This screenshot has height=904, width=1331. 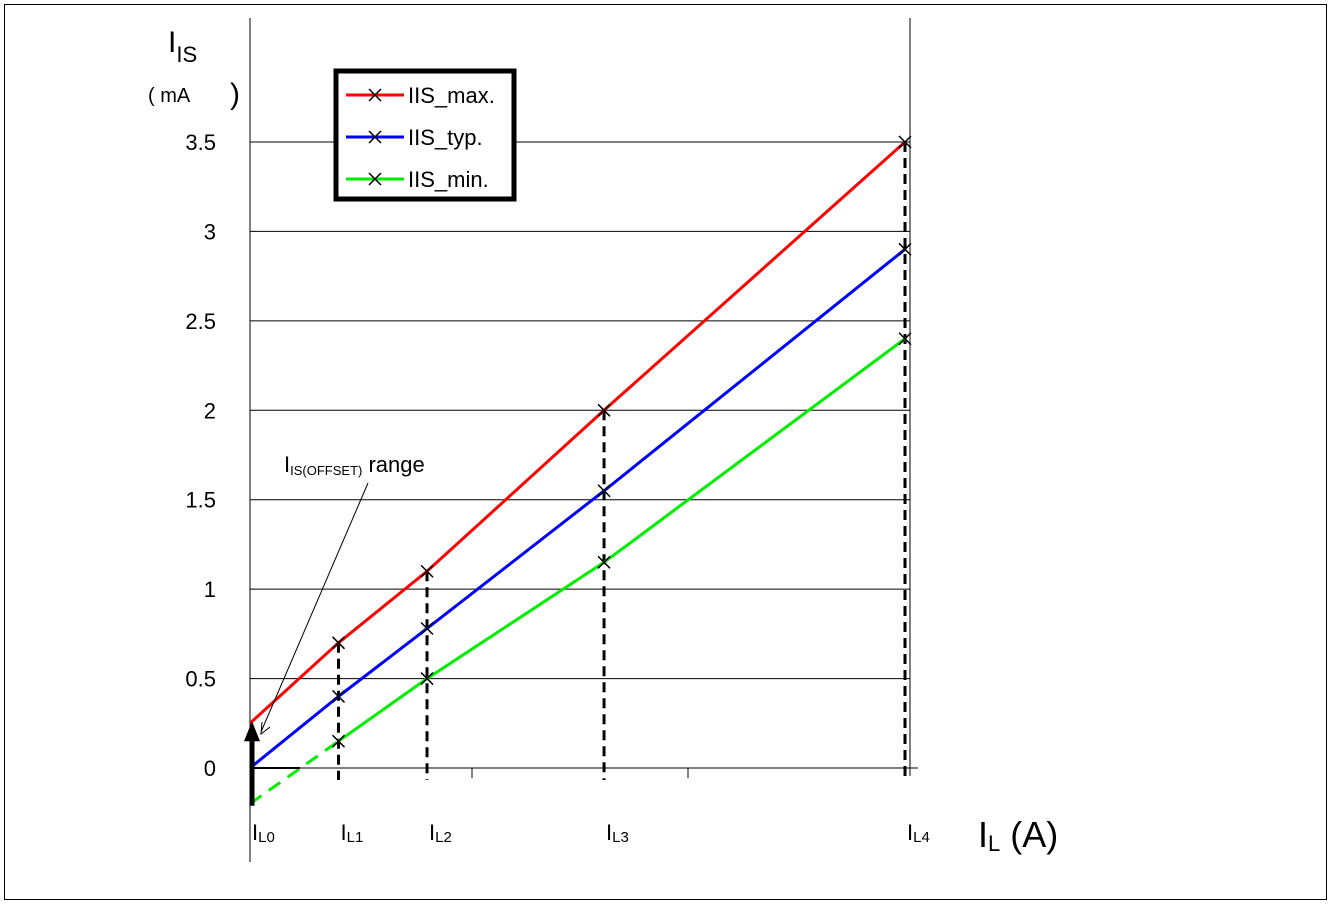 I want to click on offset-range-arrow-head, so click(x=252, y=731).